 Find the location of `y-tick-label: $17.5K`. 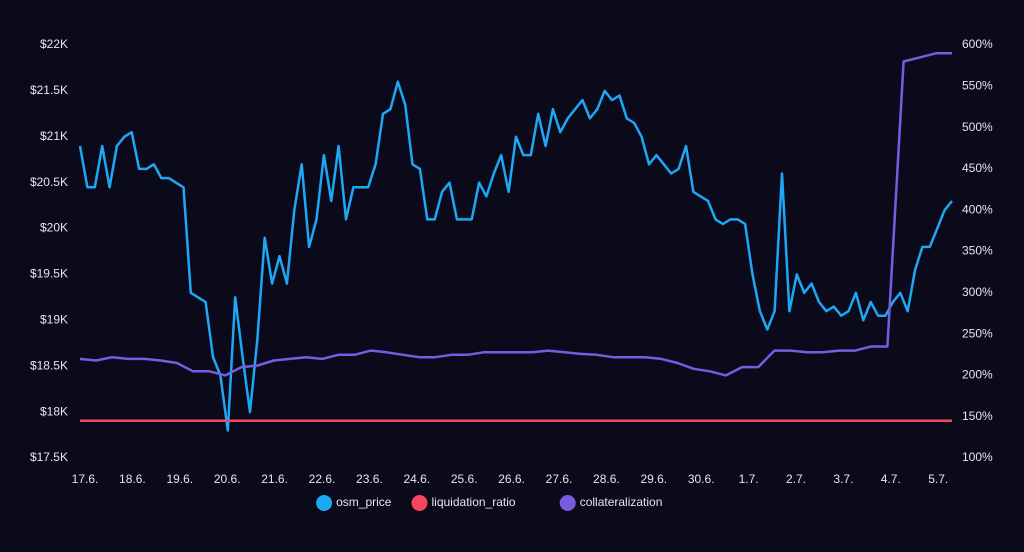

y-tick-label: $17.5K is located at coordinates (49, 457).